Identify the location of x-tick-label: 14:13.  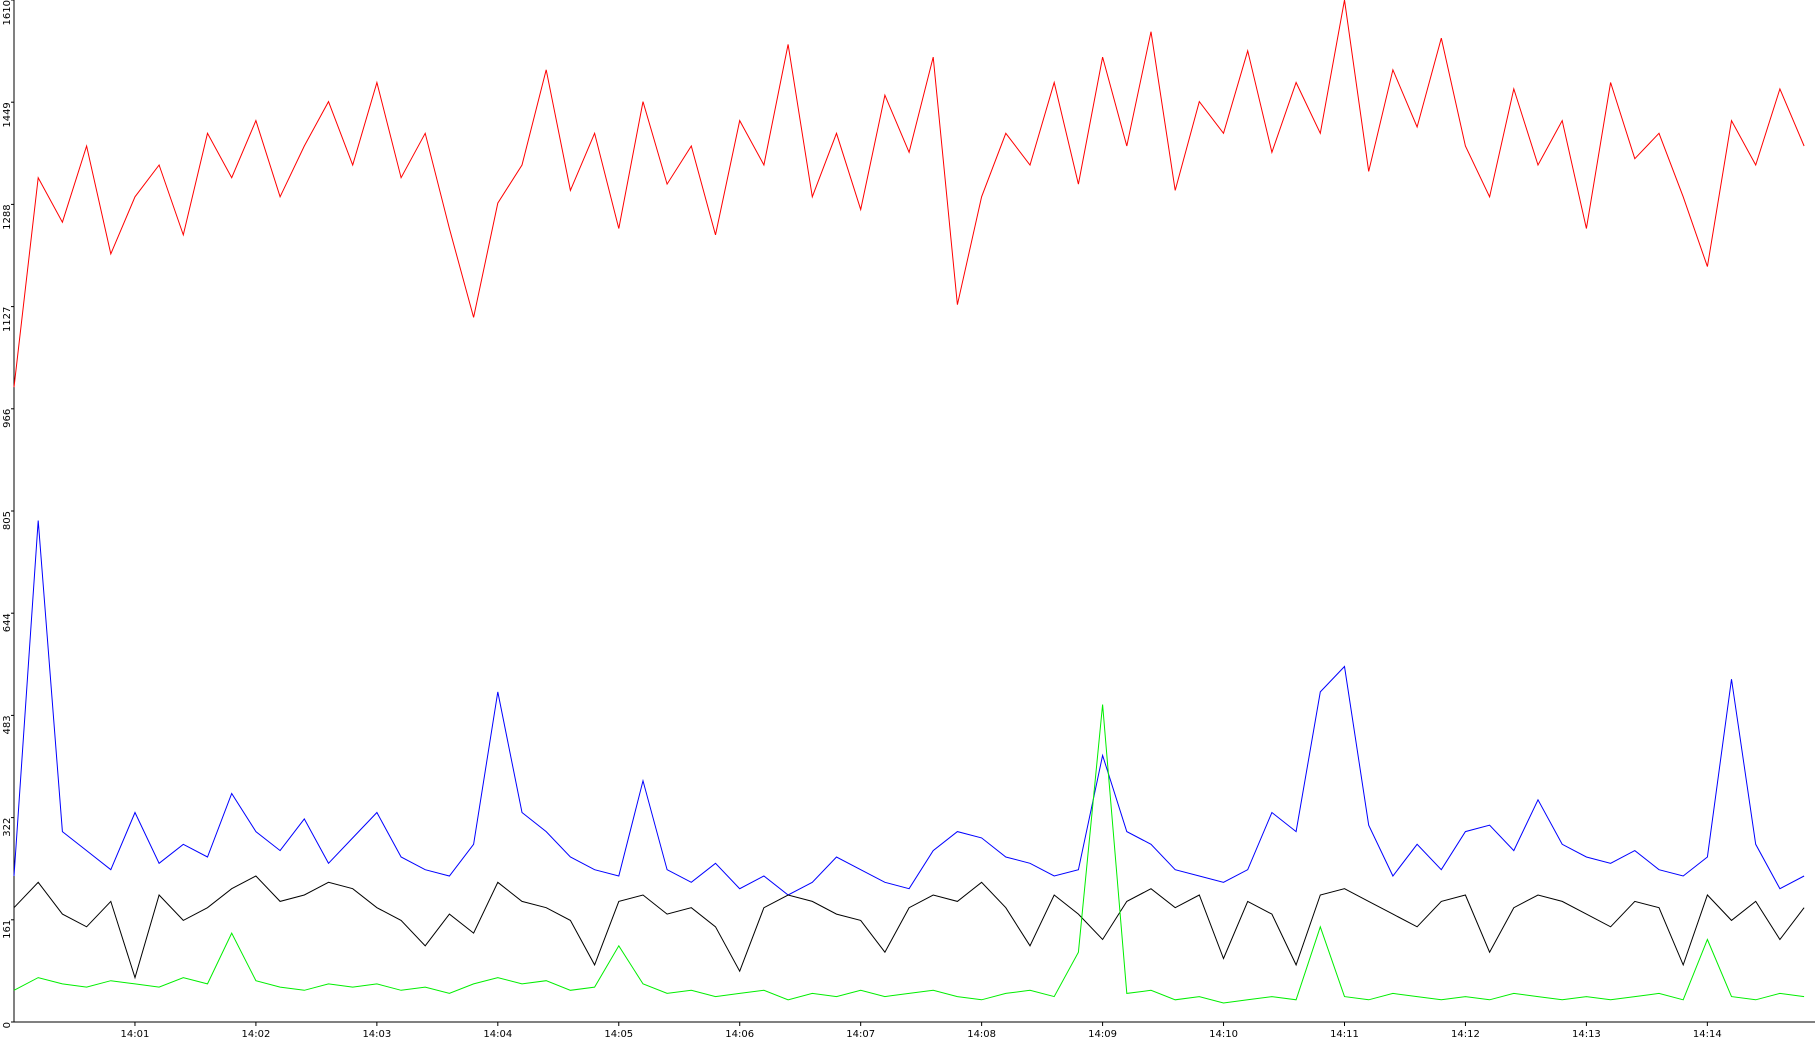
(1586, 1034).